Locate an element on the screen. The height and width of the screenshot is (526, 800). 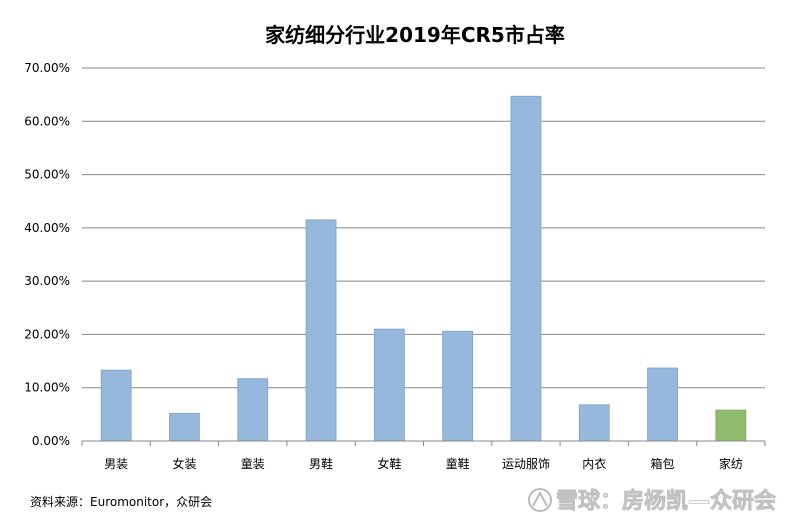
source-note: 资料来源：Euromonitor，众研会 is located at coordinates (121, 502).